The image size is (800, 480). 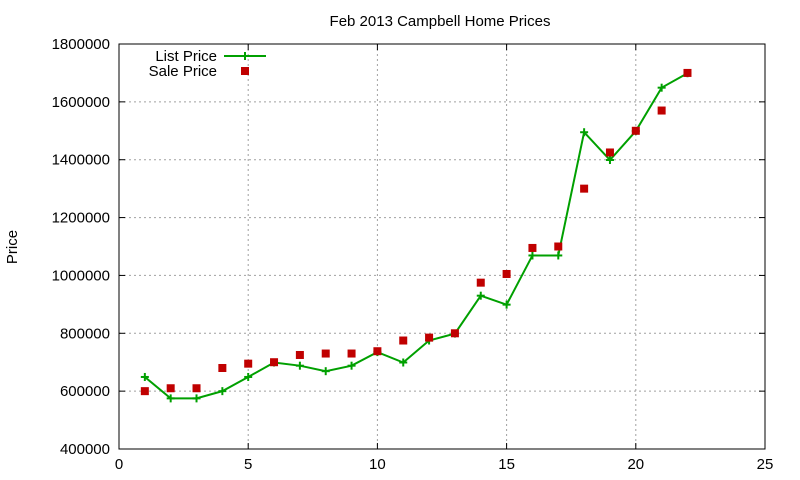 I want to click on y-tick-label: 1000000, so click(x=81, y=275).